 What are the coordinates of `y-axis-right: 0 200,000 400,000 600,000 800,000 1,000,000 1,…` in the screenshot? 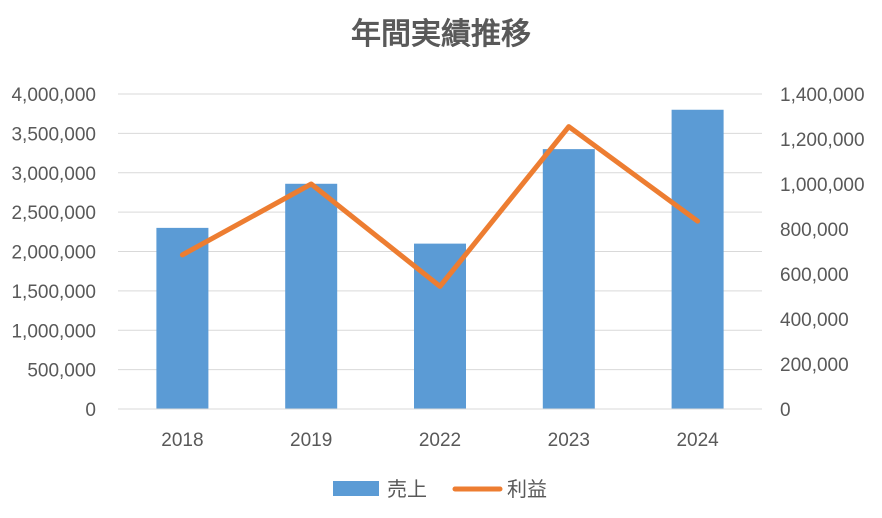 It's located at (822, 253).